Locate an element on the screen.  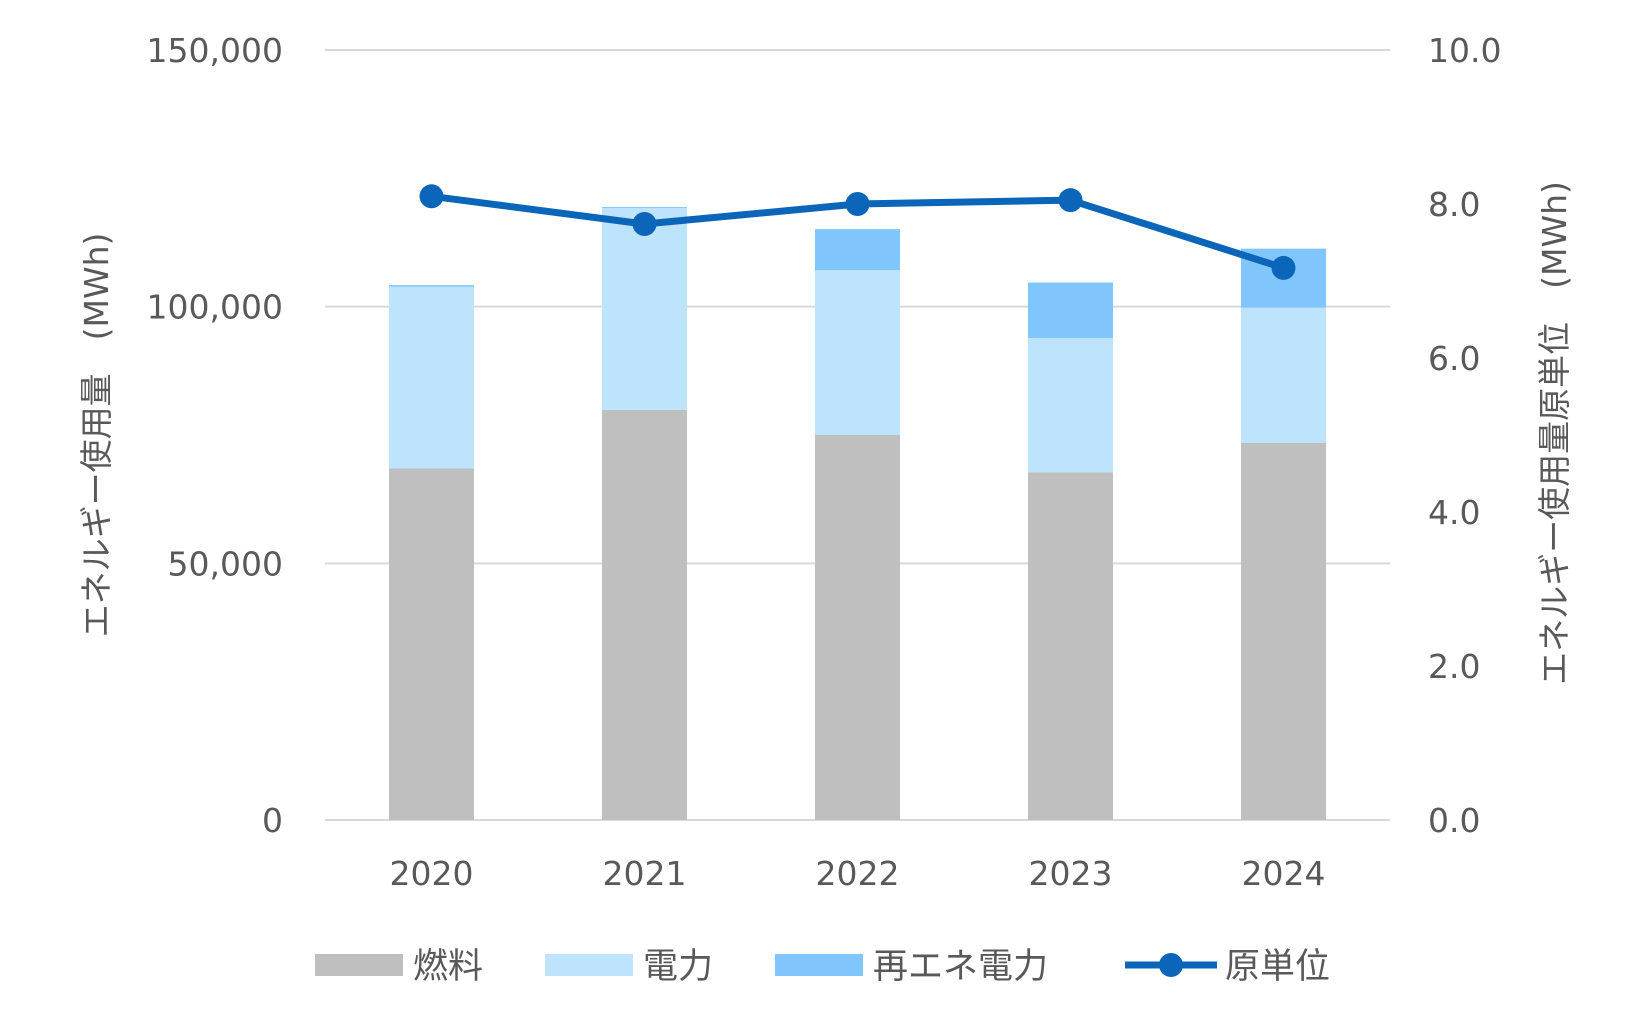
intensity-line-group is located at coordinates (857, 232).